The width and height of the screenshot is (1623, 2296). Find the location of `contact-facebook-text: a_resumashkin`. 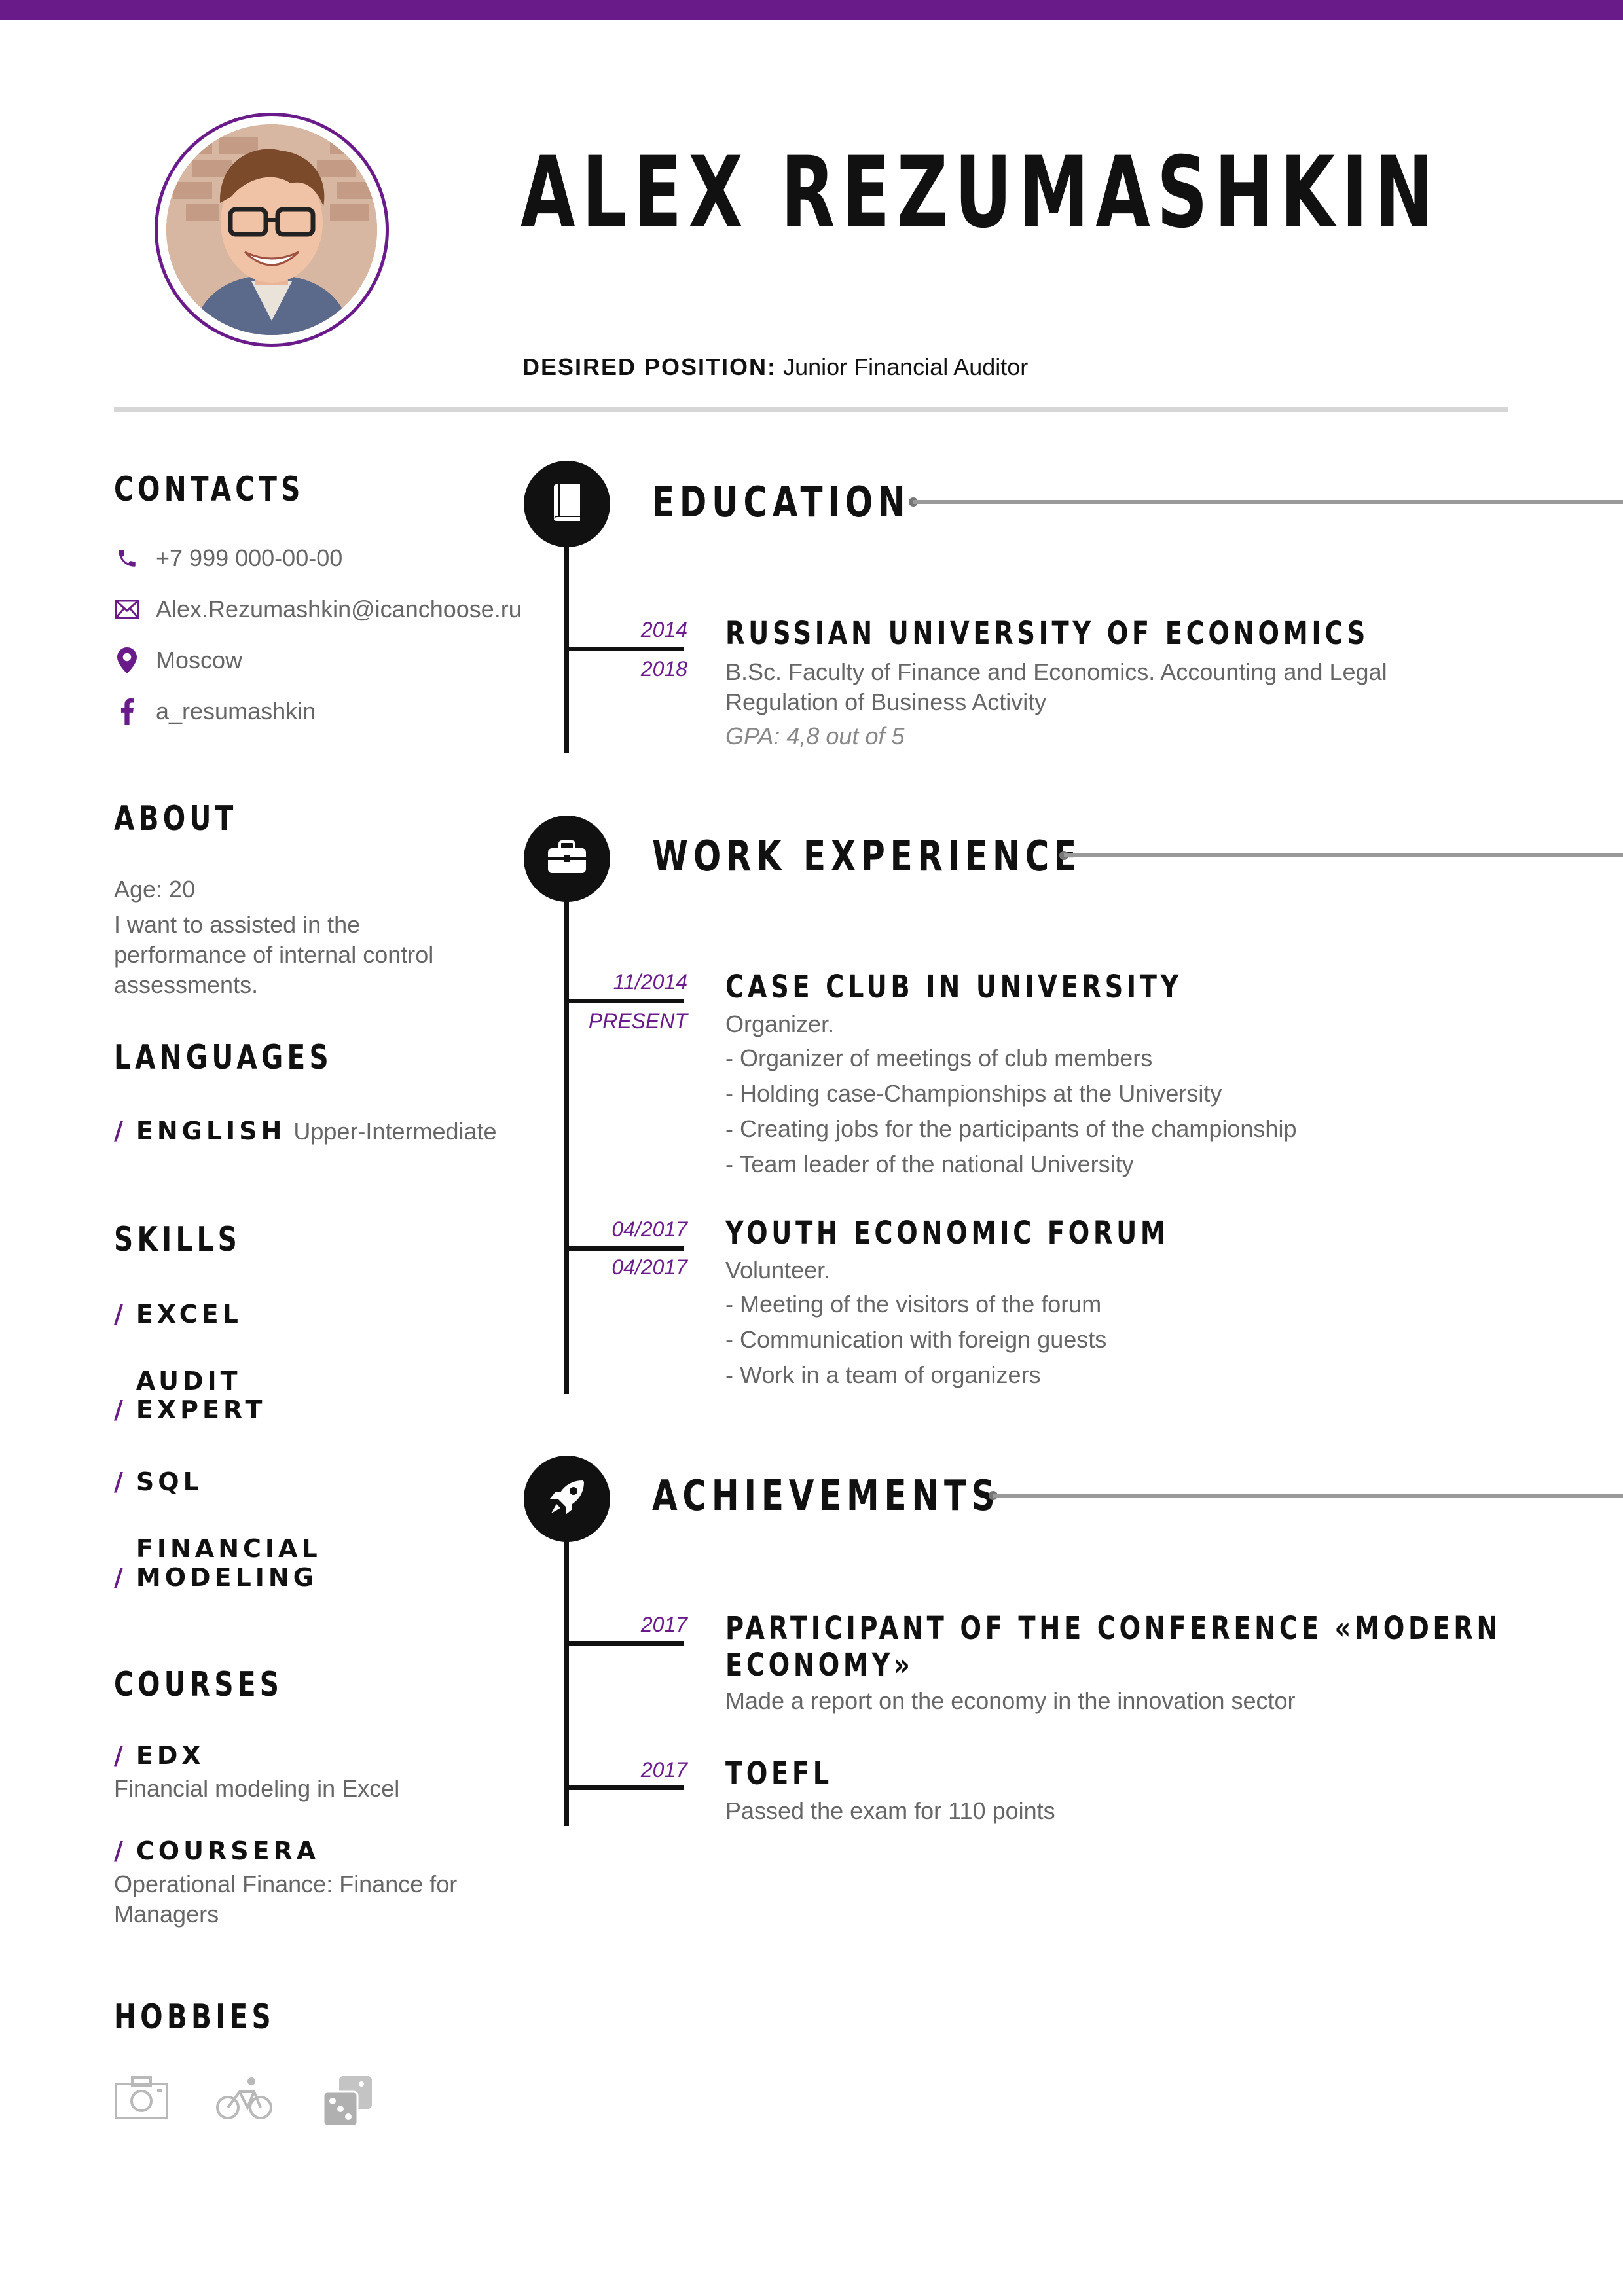

contact-facebook-text: a_resumashkin is located at coordinates (236, 711).